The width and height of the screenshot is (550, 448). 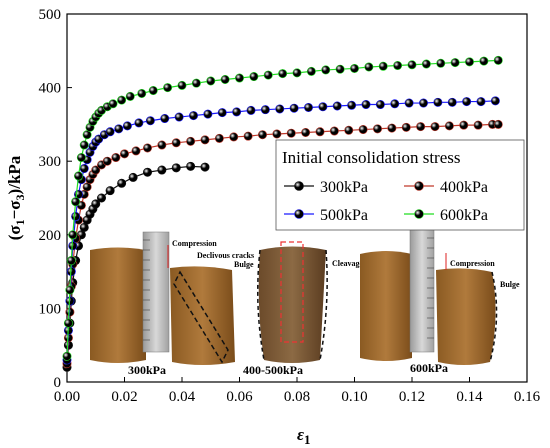 What do you see at coordinates (182, 397) in the screenshot?
I see `x-tick-label: 0.04` at bounding box center [182, 397].